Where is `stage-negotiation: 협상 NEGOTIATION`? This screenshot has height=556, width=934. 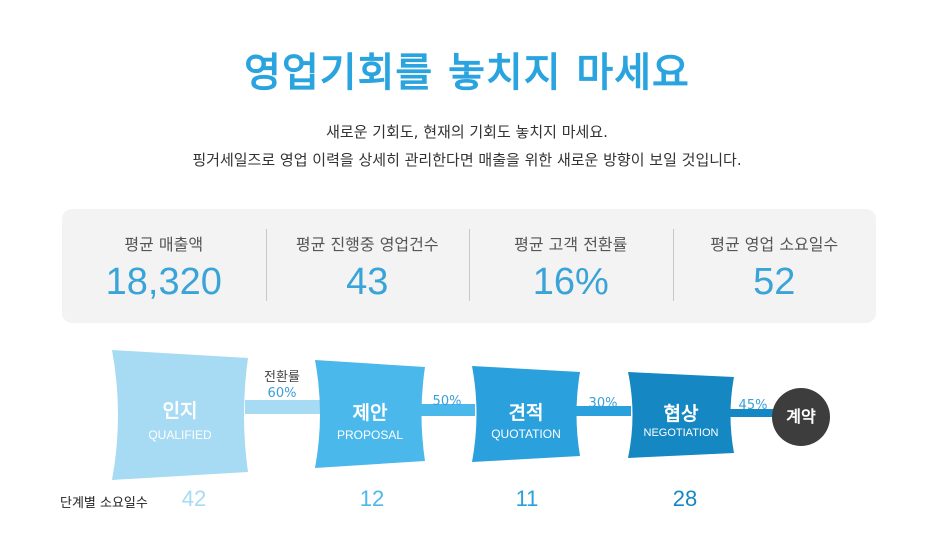 stage-negotiation: 협상 NEGOTIATION is located at coordinates (681, 415).